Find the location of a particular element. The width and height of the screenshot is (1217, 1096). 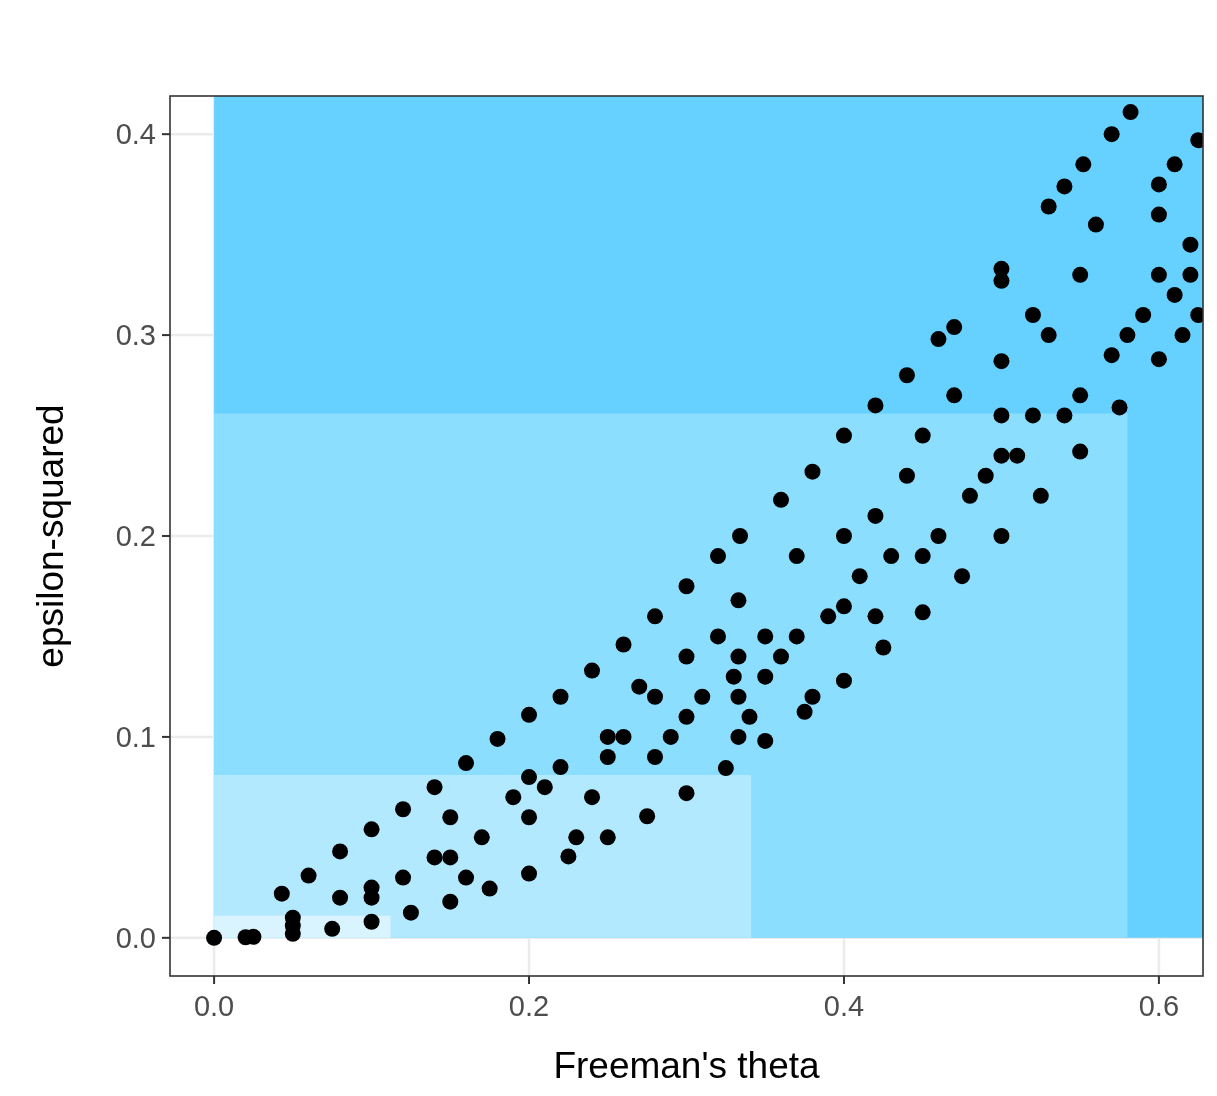

y-tick-label: 0.4 is located at coordinates (135, 134).